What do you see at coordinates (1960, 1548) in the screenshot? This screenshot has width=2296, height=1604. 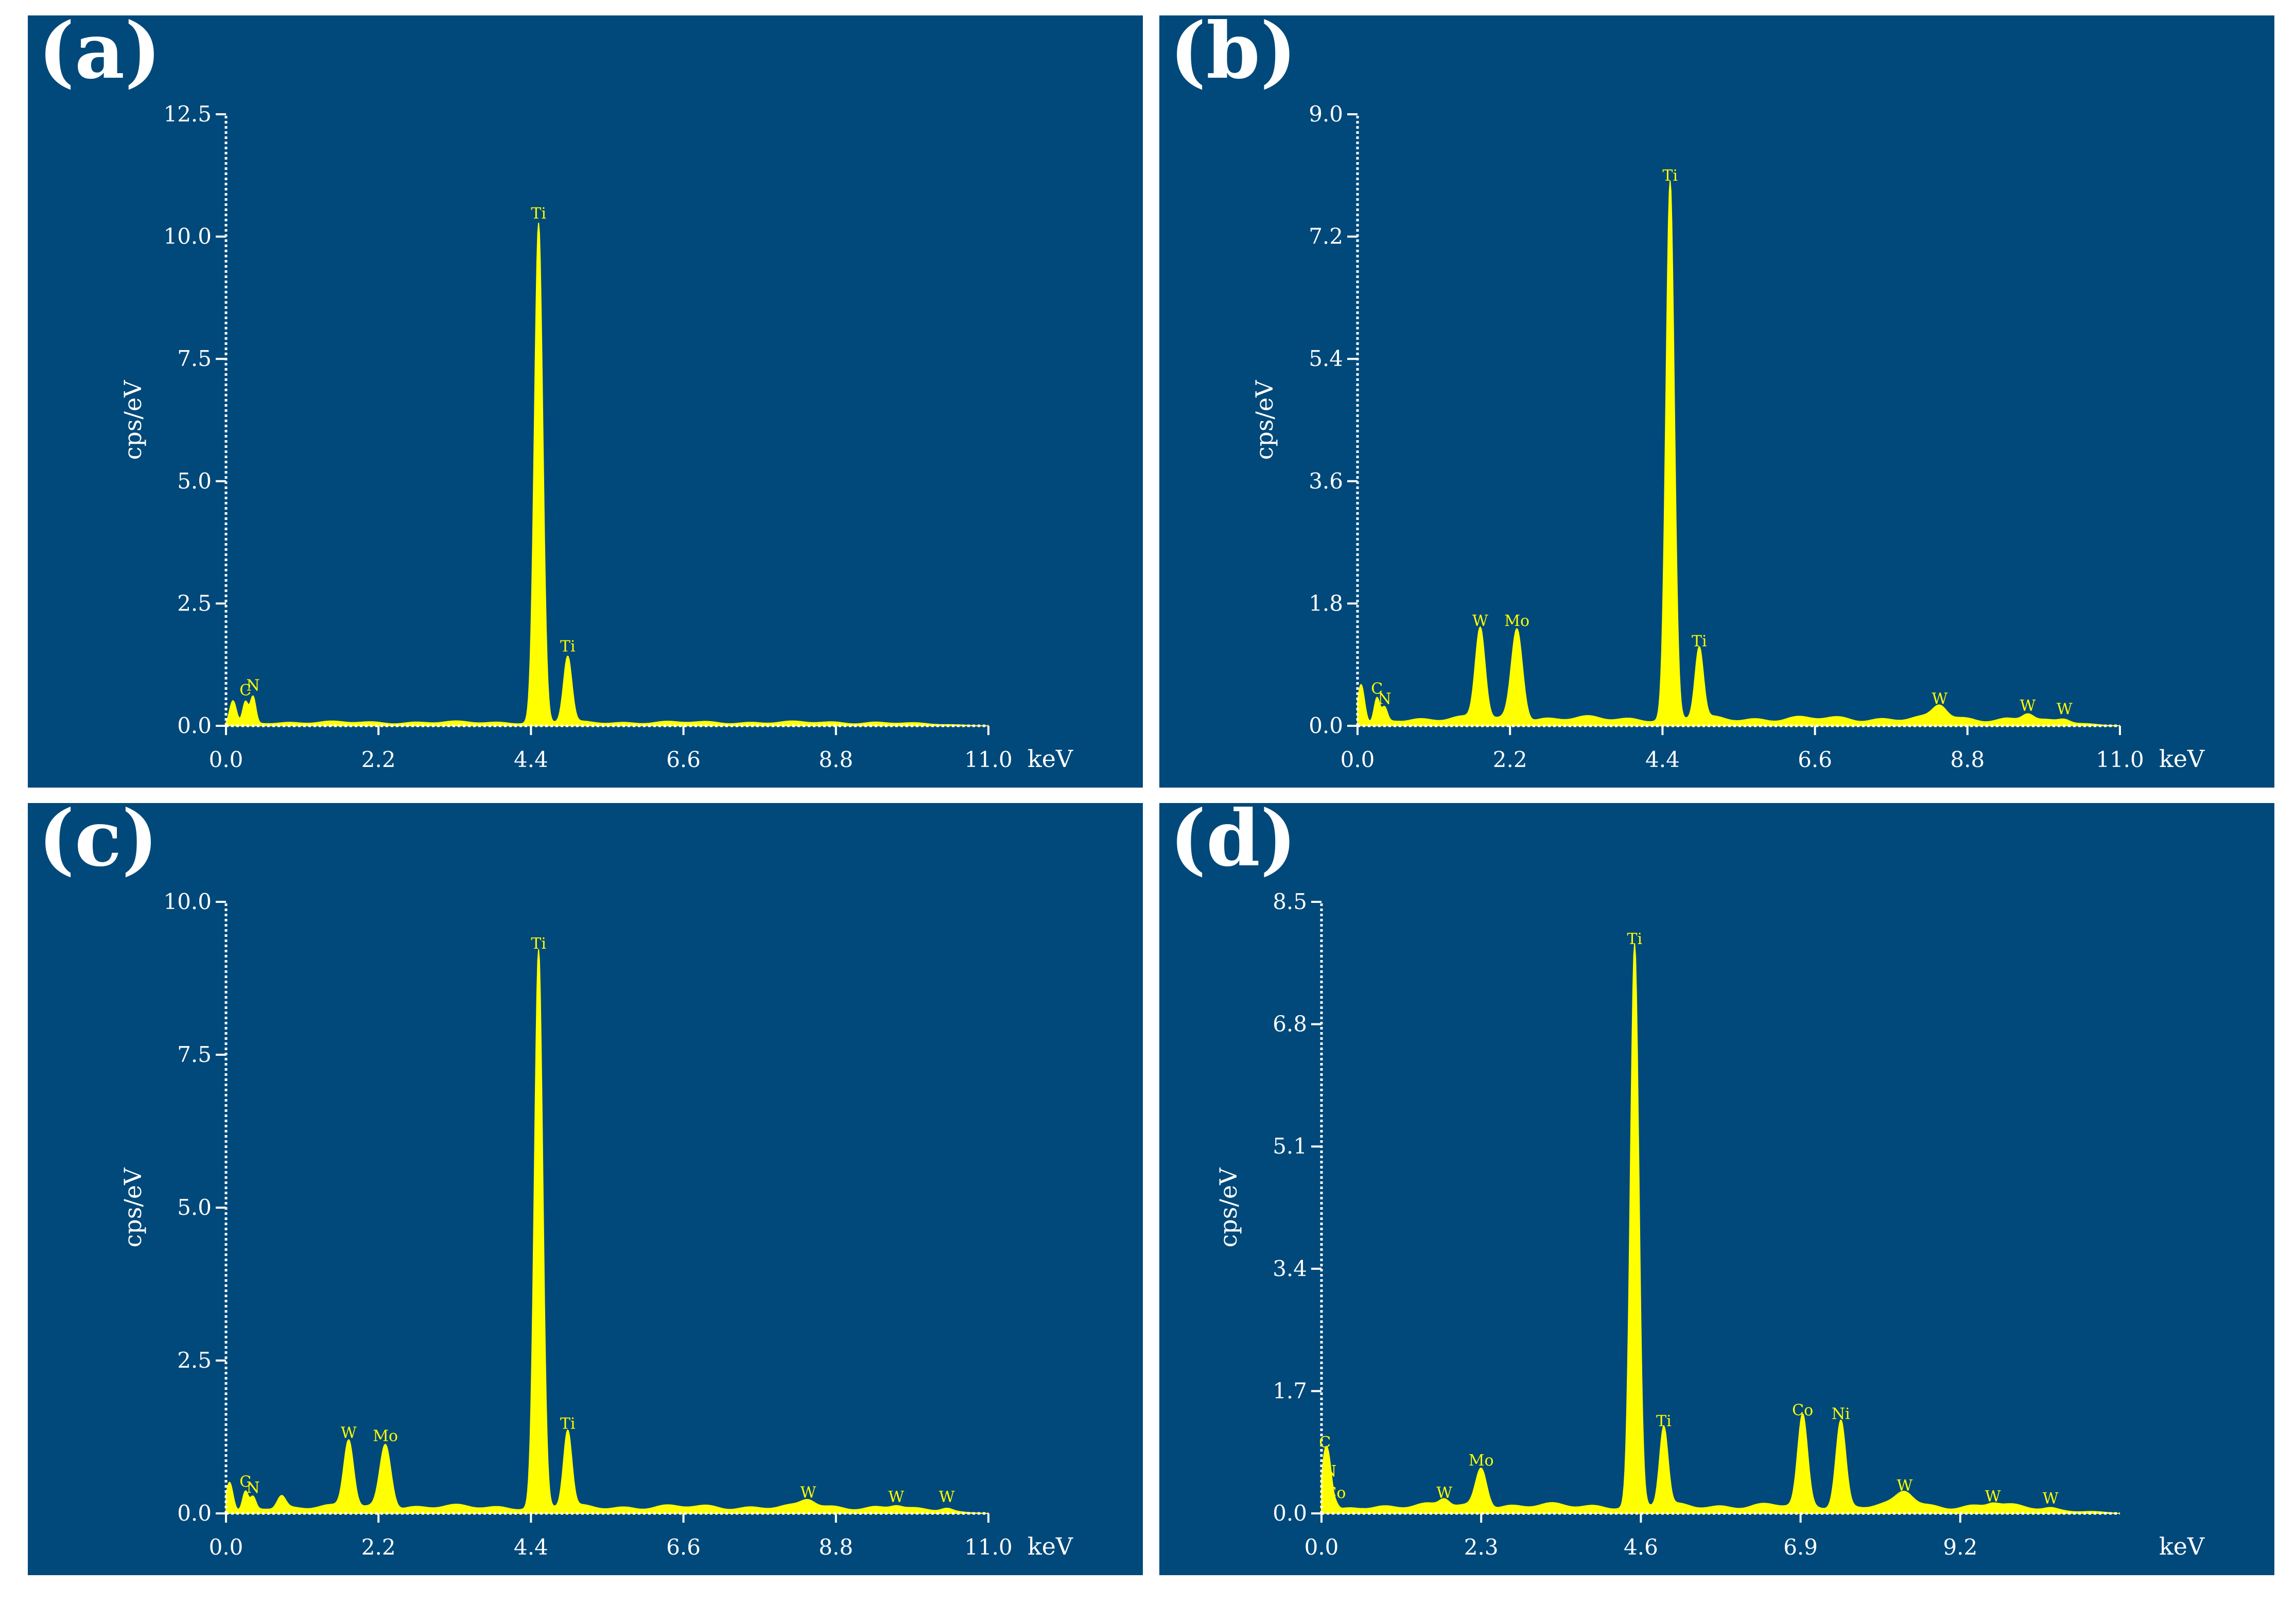 I see `x-tick-label: 9.2` at bounding box center [1960, 1548].